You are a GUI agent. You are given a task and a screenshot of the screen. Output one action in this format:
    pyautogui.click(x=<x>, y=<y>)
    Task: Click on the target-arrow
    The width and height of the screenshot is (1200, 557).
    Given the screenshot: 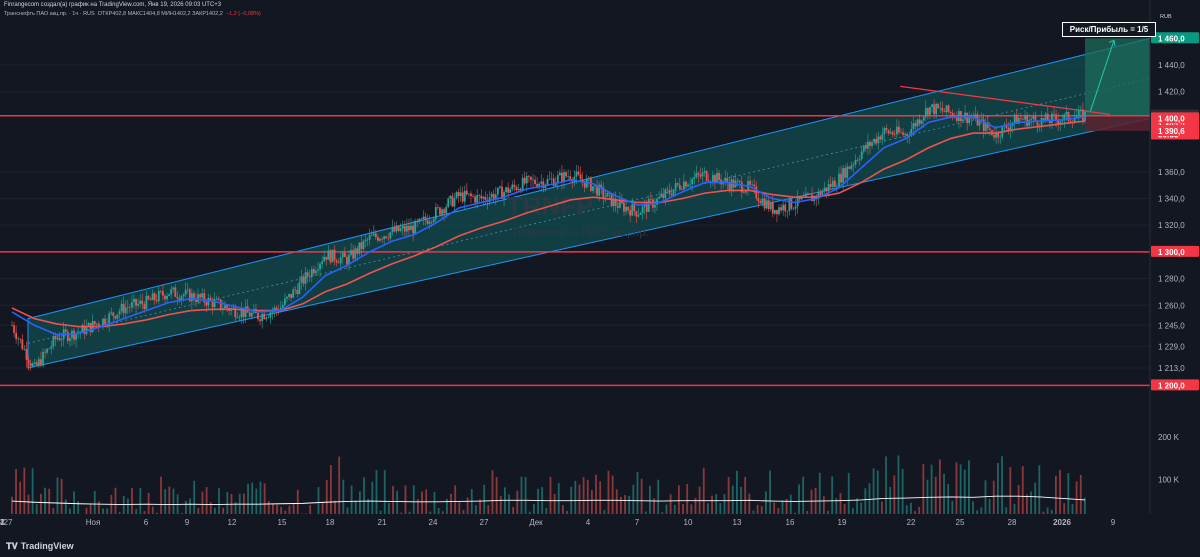 What is the action you would take?
    pyautogui.click(x=1102, y=76)
    